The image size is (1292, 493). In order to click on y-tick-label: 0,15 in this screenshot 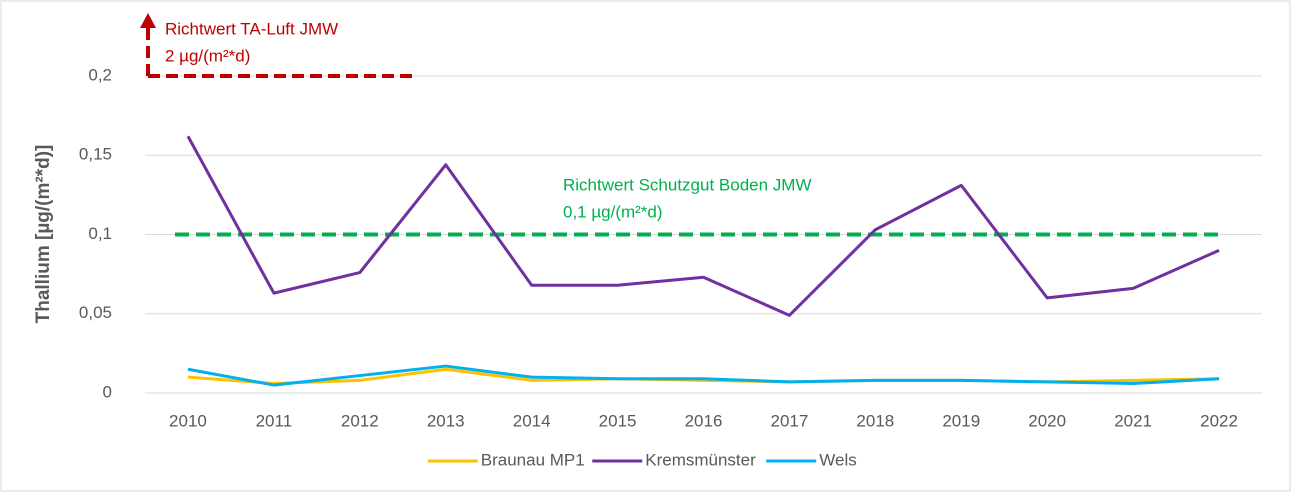, I will do `click(95, 154)`.